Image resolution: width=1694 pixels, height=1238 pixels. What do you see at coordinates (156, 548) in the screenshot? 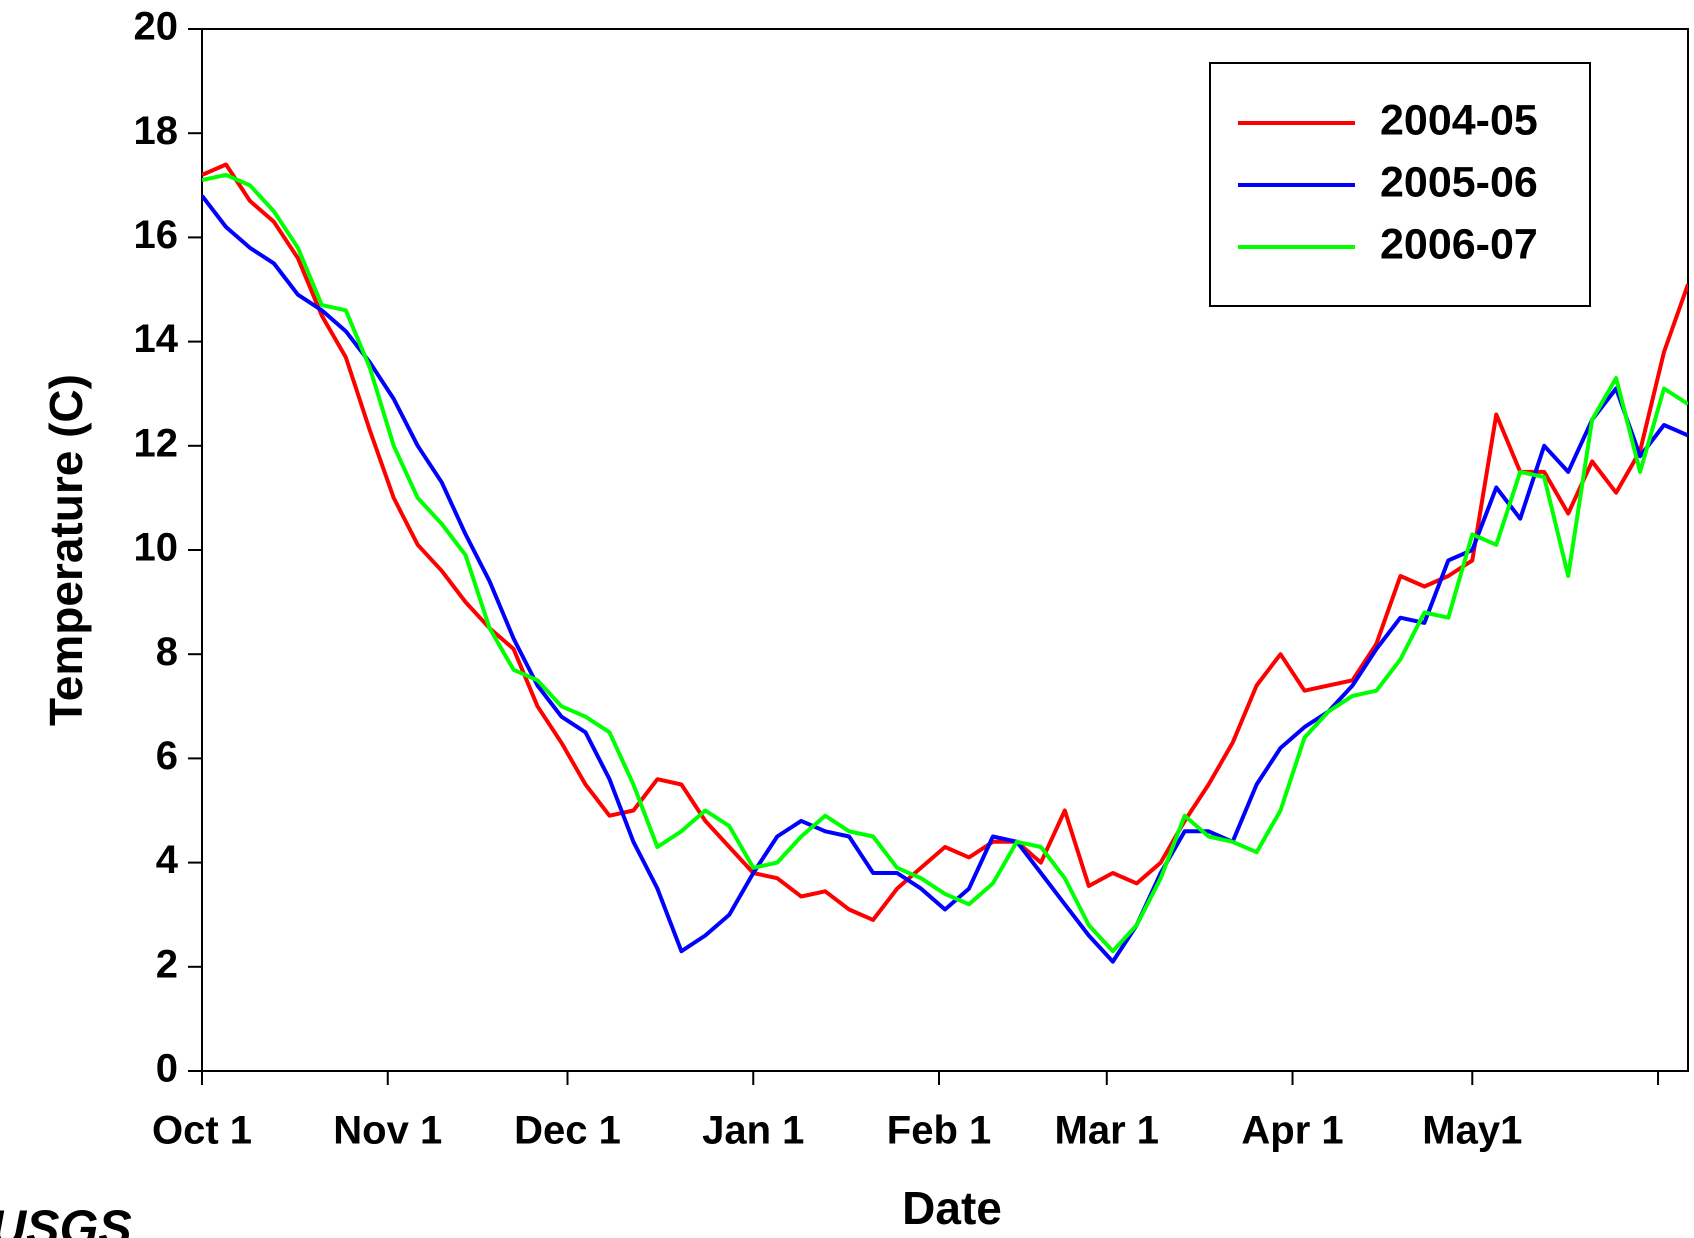
I see `y-tick-label: 10` at bounding box center [156, 548].